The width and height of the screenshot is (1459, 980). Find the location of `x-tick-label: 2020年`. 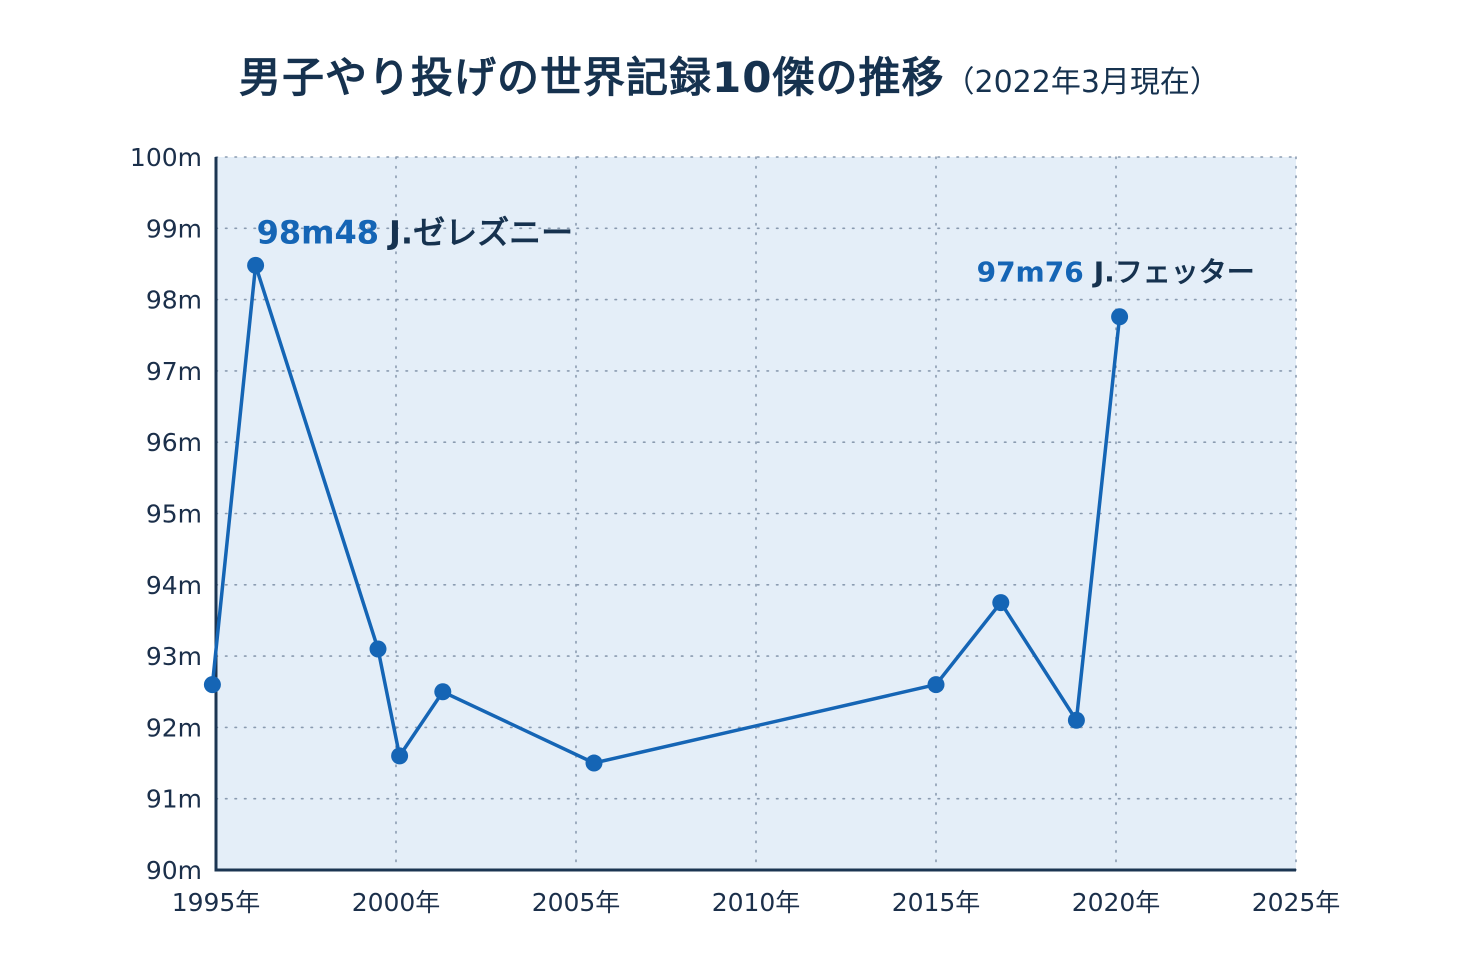

x-tick-label: 2020年 is located at coordinates (1116, 902).